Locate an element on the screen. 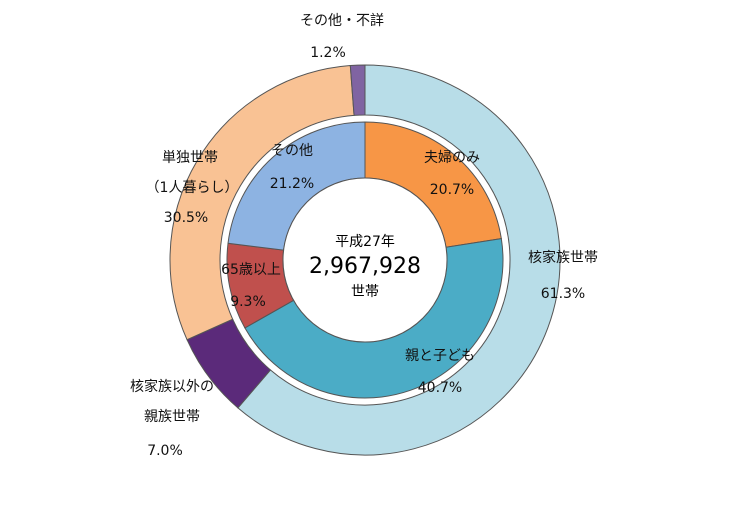  inner-label-3-name: その他 is located at coordinates (292, 151).